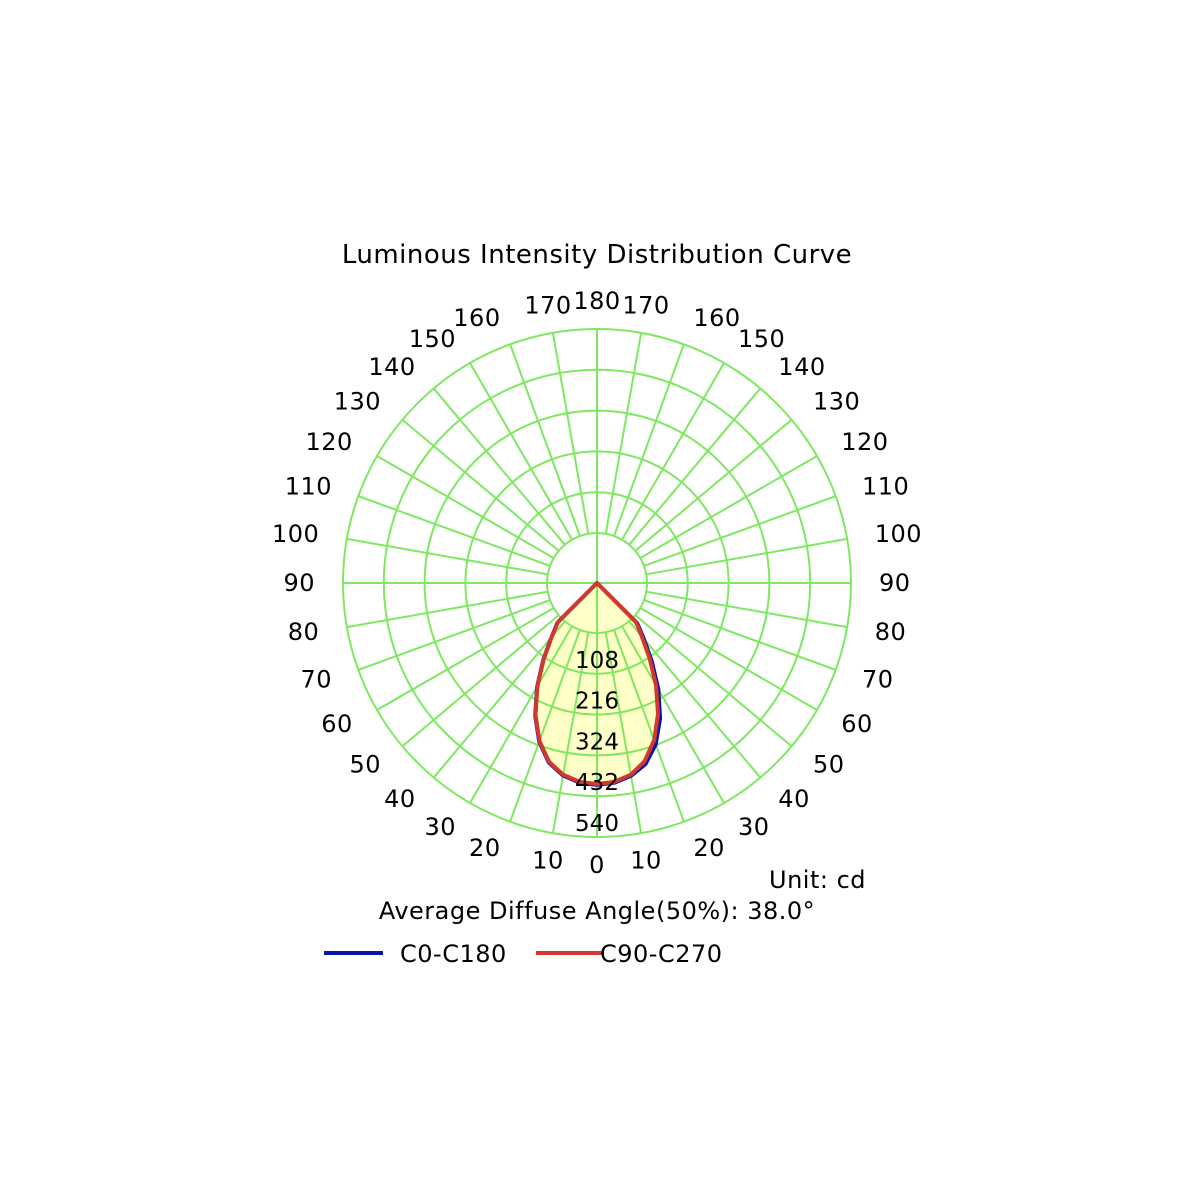 This screenshot has height=1200, width=1200. What do you see at coordinates (453, 954) in the screenshot?
I see `legend-label-c0-c180: C0-C180` at bounding box center [453, 954].